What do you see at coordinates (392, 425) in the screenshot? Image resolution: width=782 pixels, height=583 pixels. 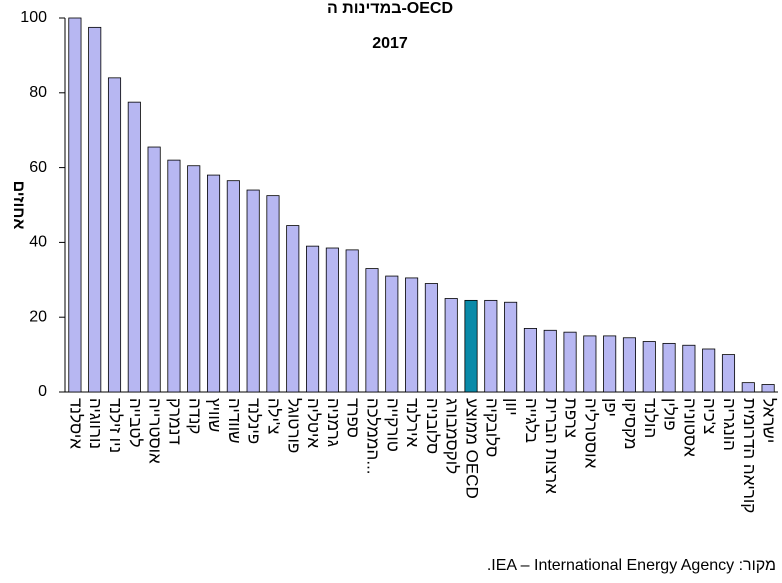 I see `x-tick-label: טורקייה` at bounding box center [392, 425].